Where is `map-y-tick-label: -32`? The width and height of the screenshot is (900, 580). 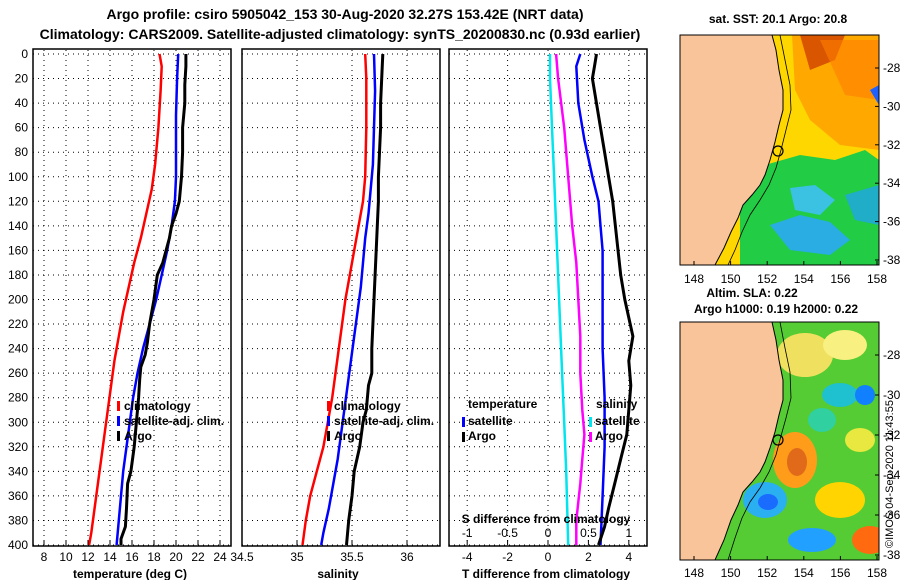
map-y-tick-label: -32 is located at coordinates (891, 145).